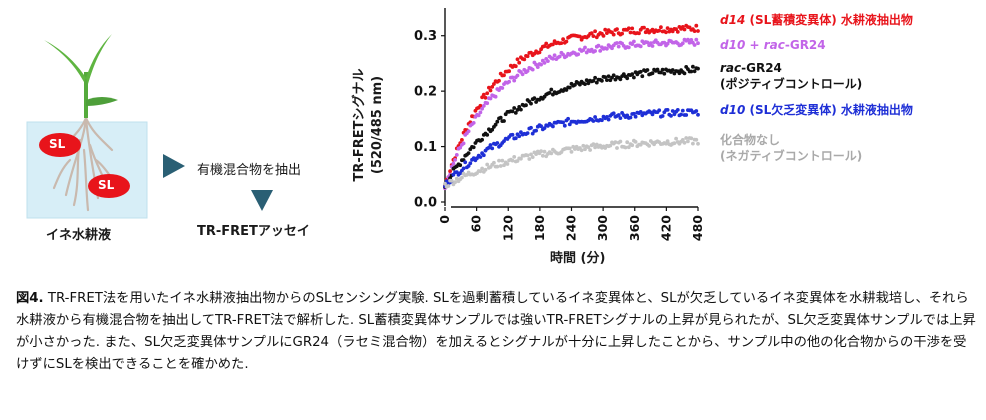  Describe the element at coordinates (805, 45) in the screenshot. I see `legend-gr24: -GR24` at that location.